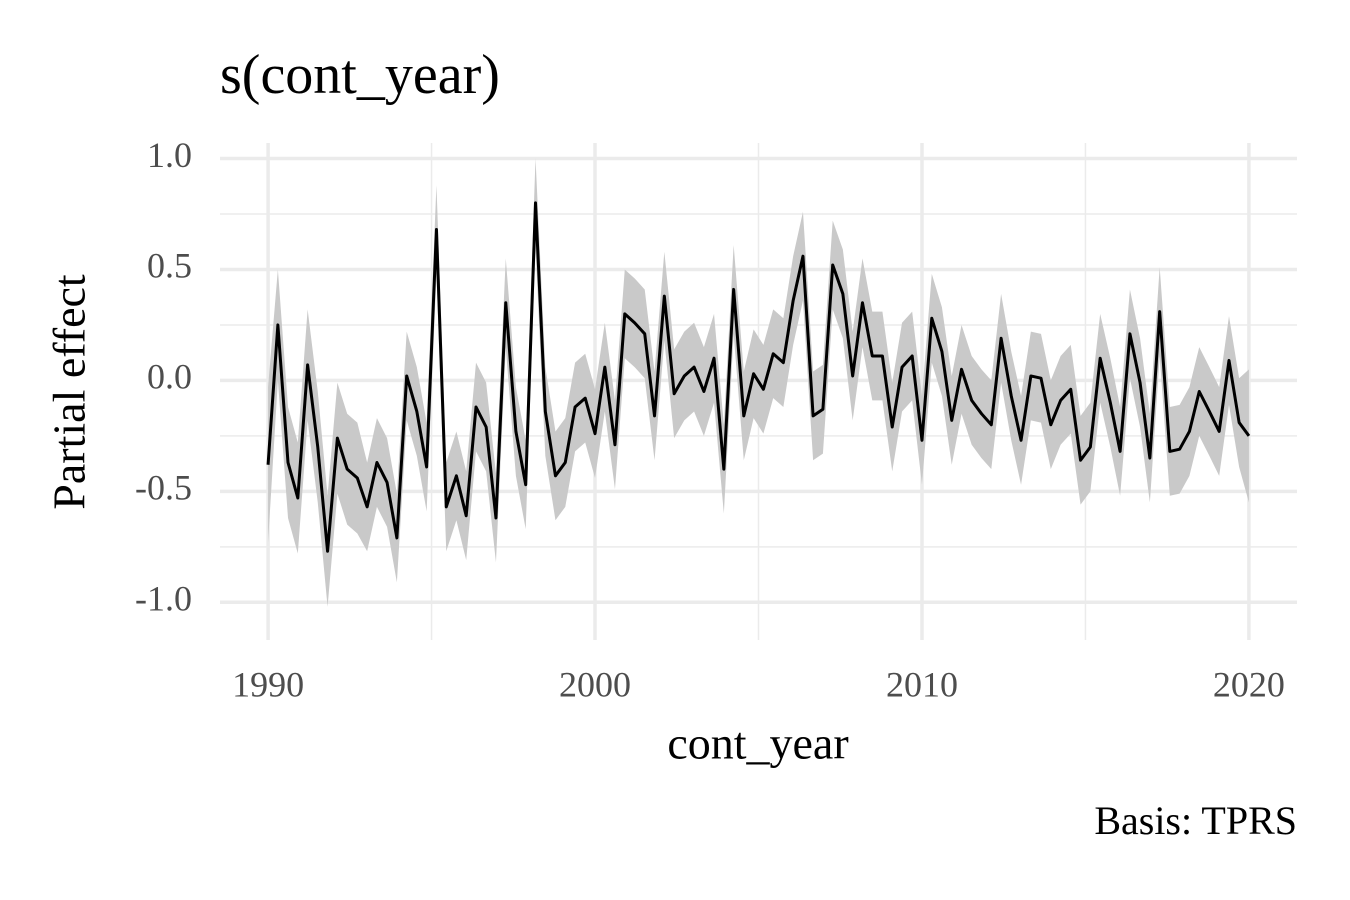 The image size is (1350, 900). I want to click on y-tick-label: 1.0, so click(169, 155).